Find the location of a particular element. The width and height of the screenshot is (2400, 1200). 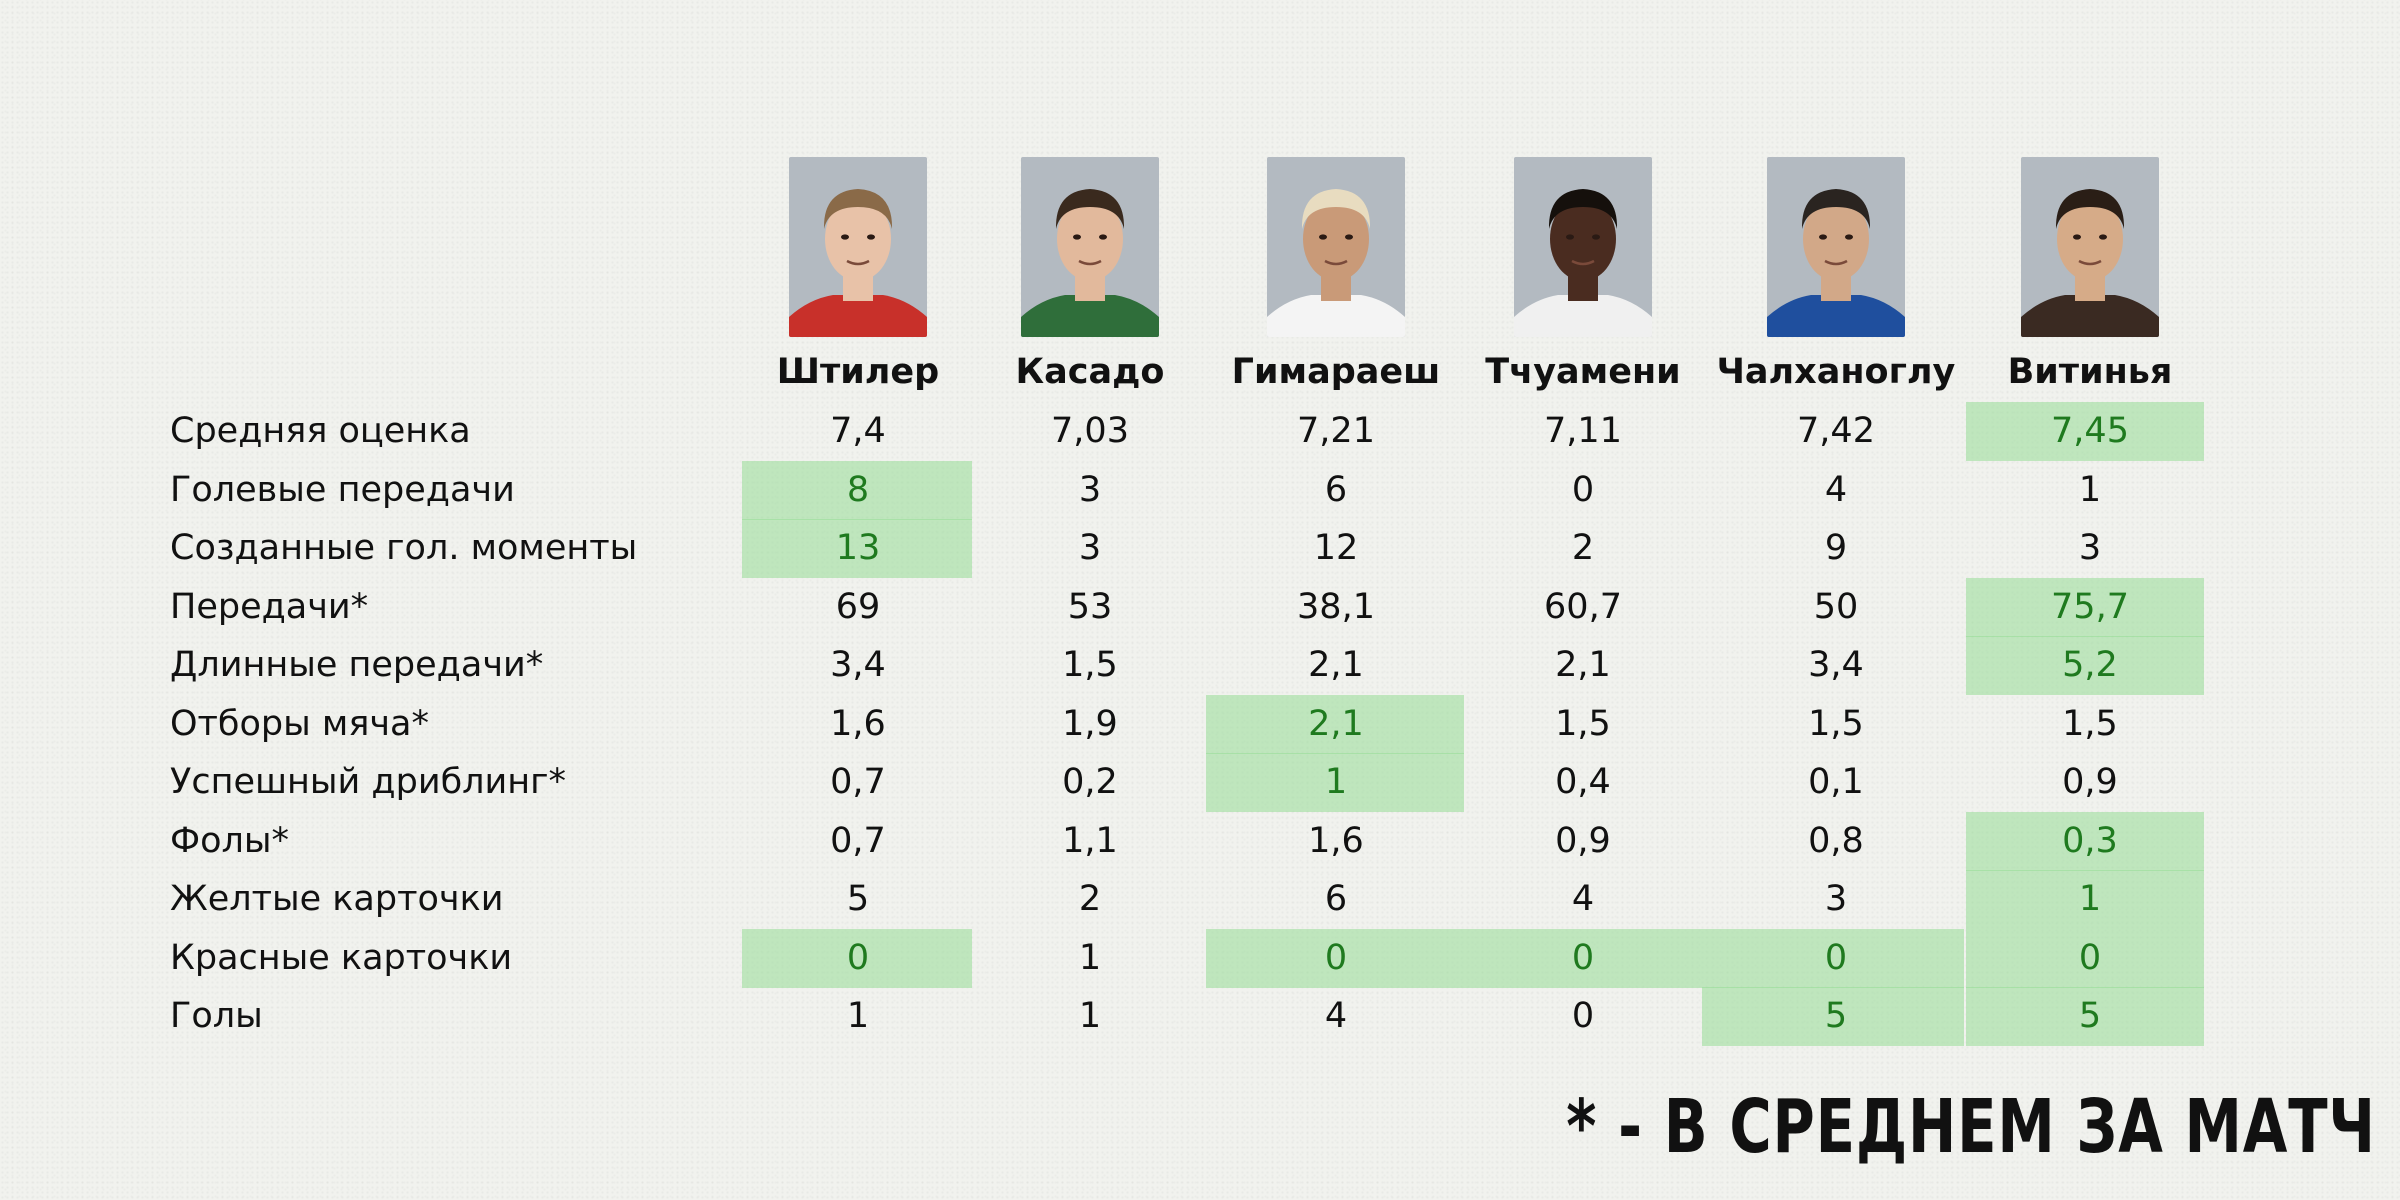

stat-value: 1,6 is located at coordinates (1336, 840).